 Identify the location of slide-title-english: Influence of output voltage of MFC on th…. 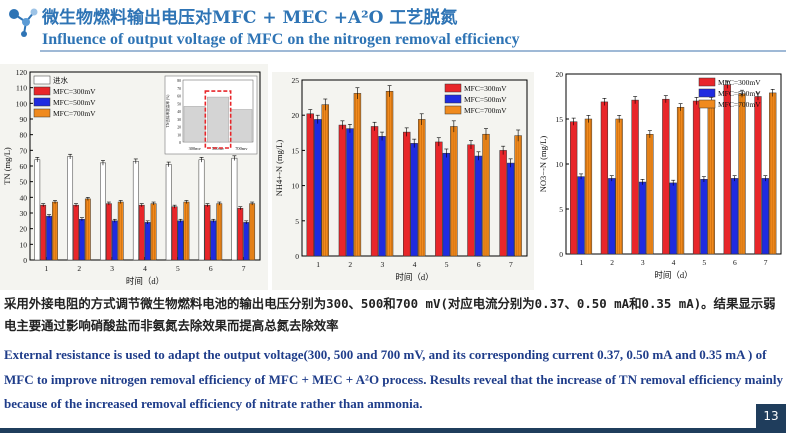
(281, 39).